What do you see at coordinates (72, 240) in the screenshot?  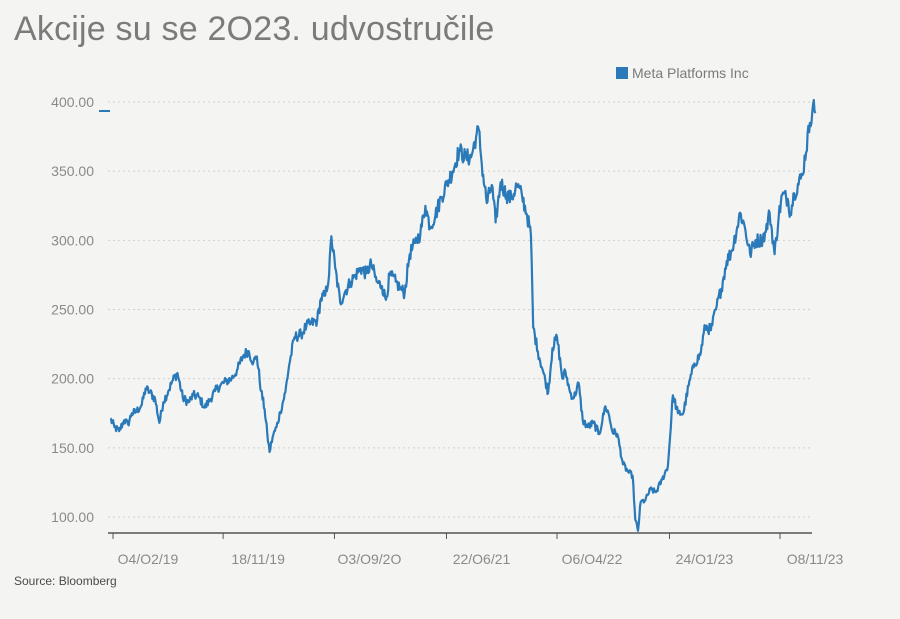 I see `y-tick-label: 300.00` at bounding box center [72, 240].